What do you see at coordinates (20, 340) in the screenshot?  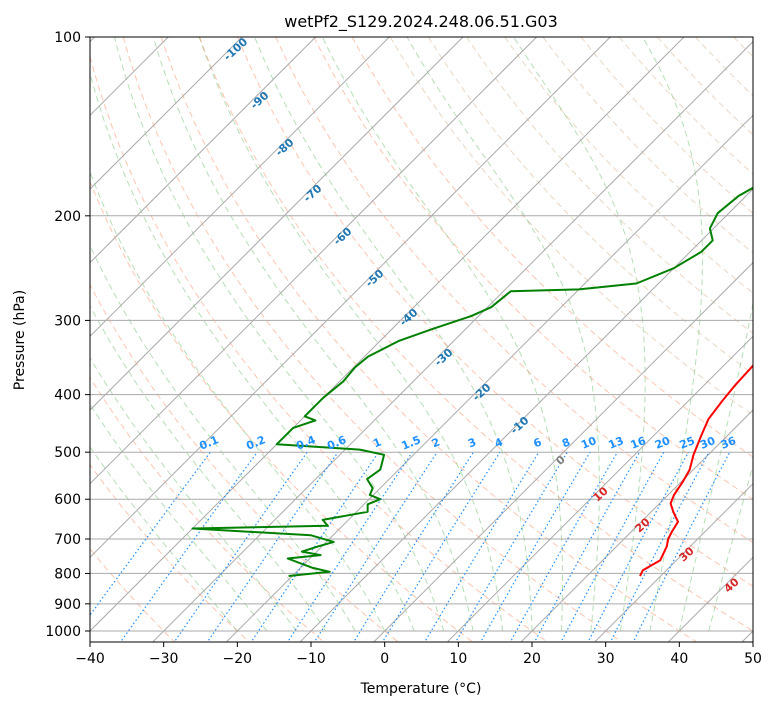 I see `y-axis-label: Pressure (hPa)` at bounding box center [20, 340].